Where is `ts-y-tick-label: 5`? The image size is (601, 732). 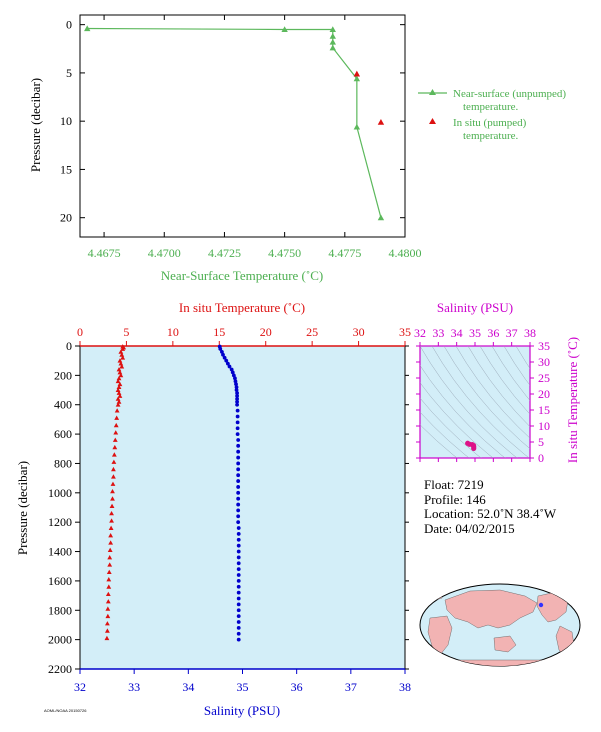
ts-y-tick-label: 5 is located at coordinates (541, 442).